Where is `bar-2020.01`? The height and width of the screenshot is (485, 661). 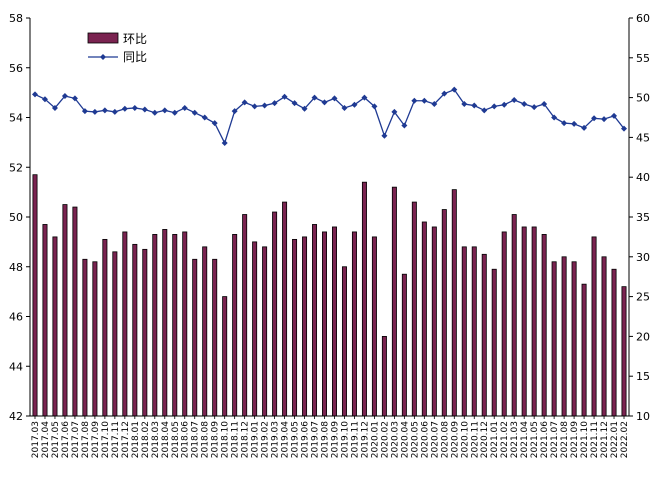 bar-2020.01 is located at coordinates (374, 326).